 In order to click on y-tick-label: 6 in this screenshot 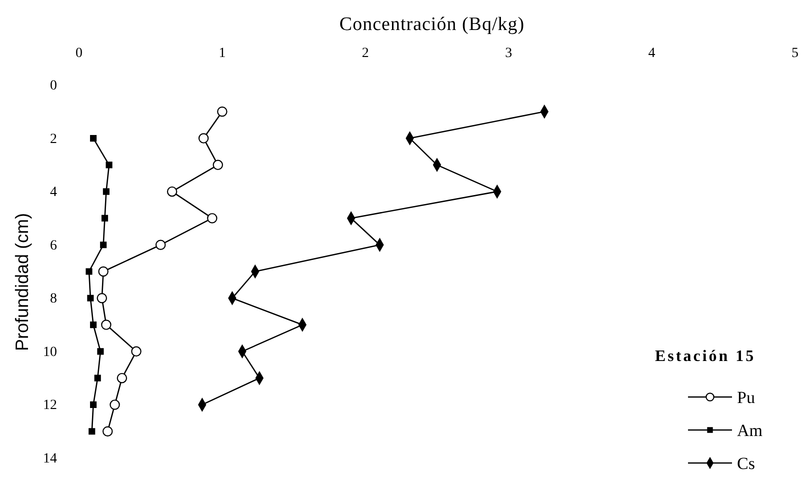, I will do `click(53, 246)`.